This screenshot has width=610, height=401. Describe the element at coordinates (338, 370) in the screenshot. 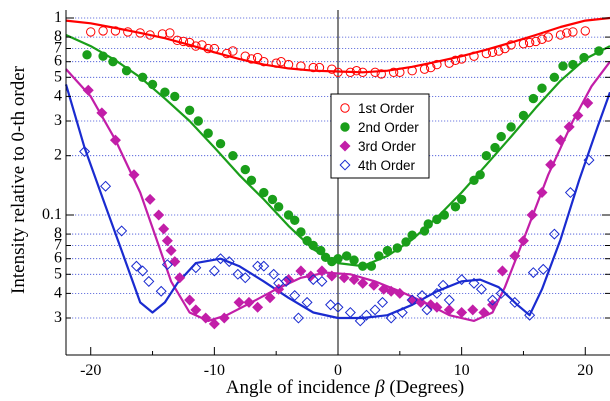

I see `x-tick-label: 0` at that location.